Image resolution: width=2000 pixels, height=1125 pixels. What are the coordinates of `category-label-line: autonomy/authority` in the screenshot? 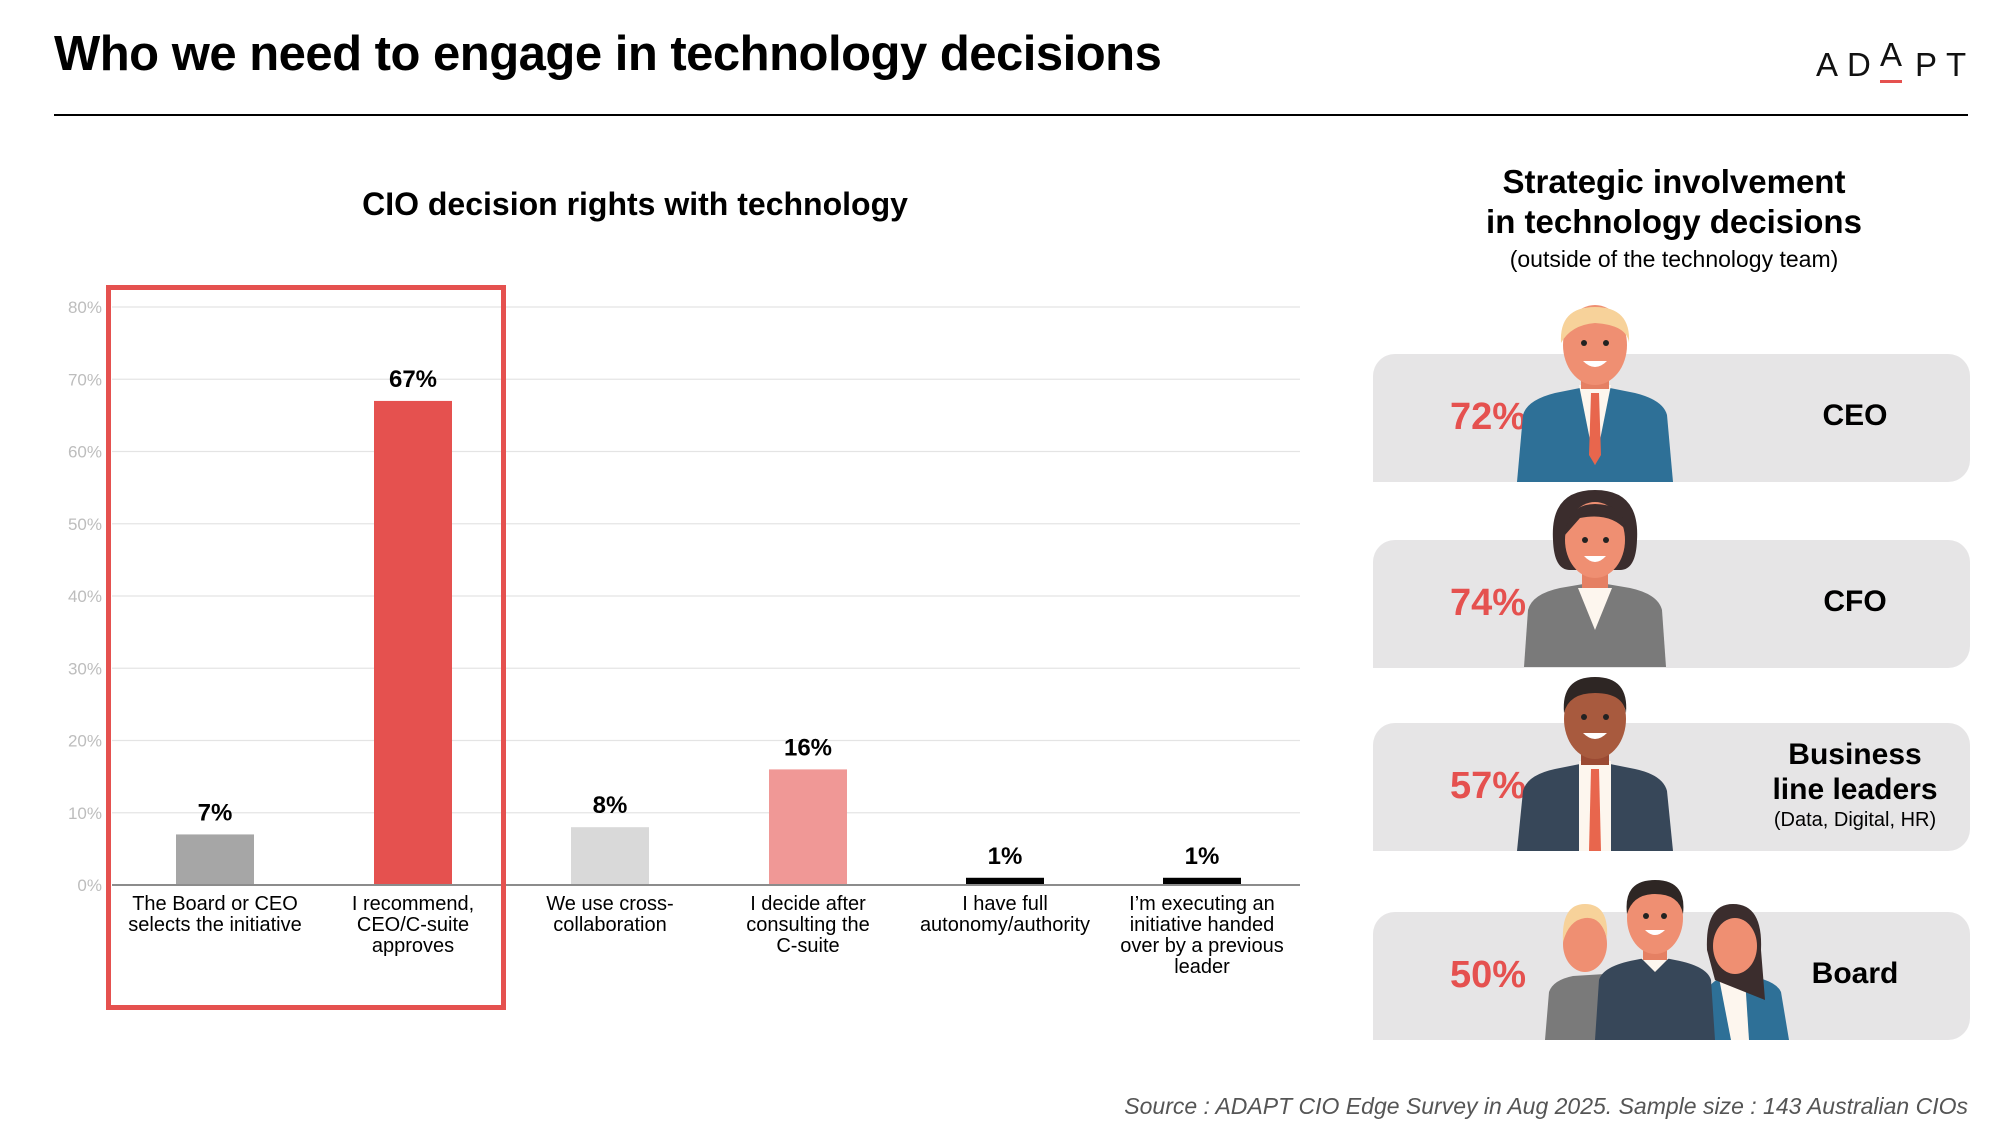 It's located at (1005, 925).